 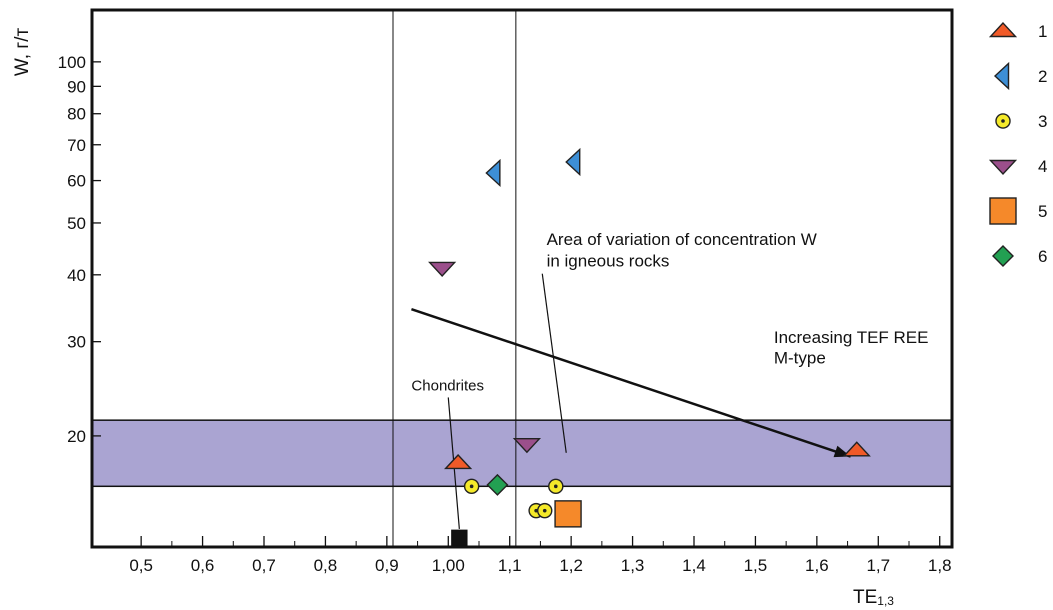 What do you see at coordinates (76, 436) in the screenshot?
I see `y-tick-label: 20` at bounding box center [76, 436].